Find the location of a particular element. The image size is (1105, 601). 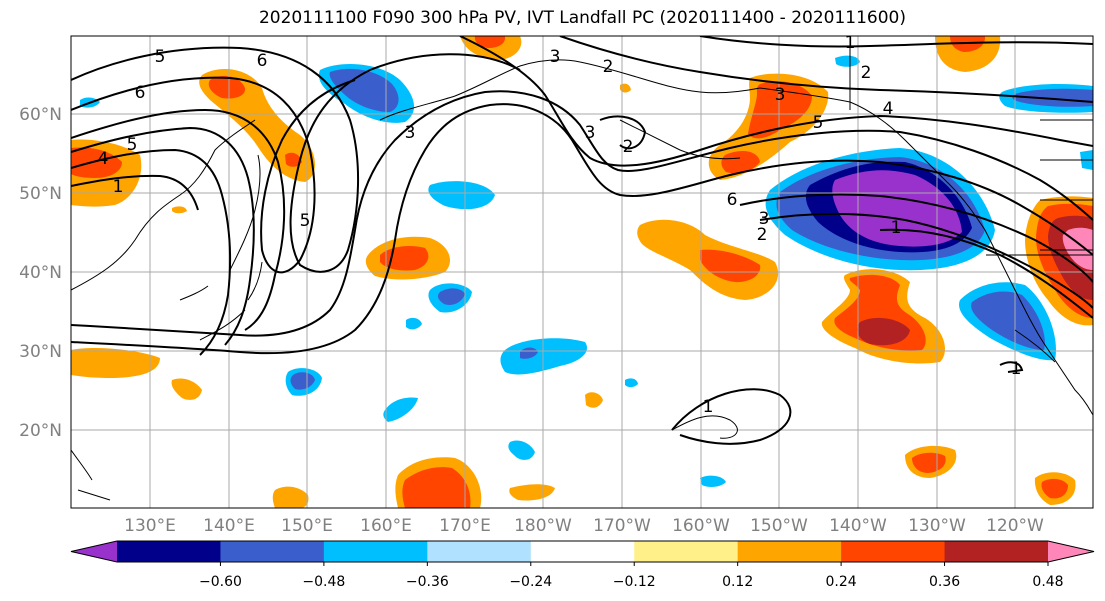

lon-label: 170°E is located at coordinates (465, 526).